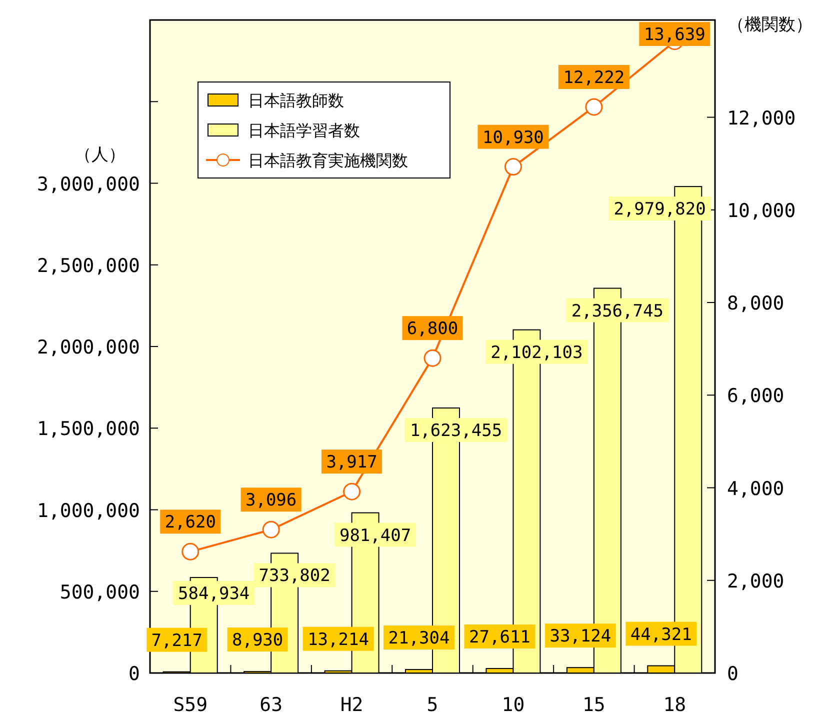  I want to click on y2-tick-label: 4,000, so click(755, 489).